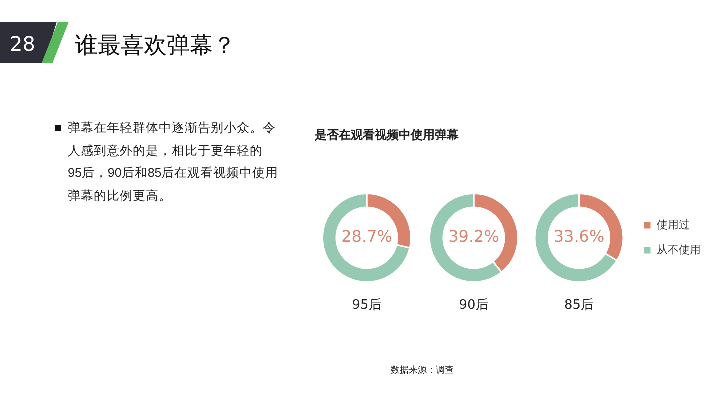 This screenshot has width=720, height=405. Describe the element at coordinates (155, 46) in the screenshot. I see `text: 谁最喜欢弹幕？` at that location.